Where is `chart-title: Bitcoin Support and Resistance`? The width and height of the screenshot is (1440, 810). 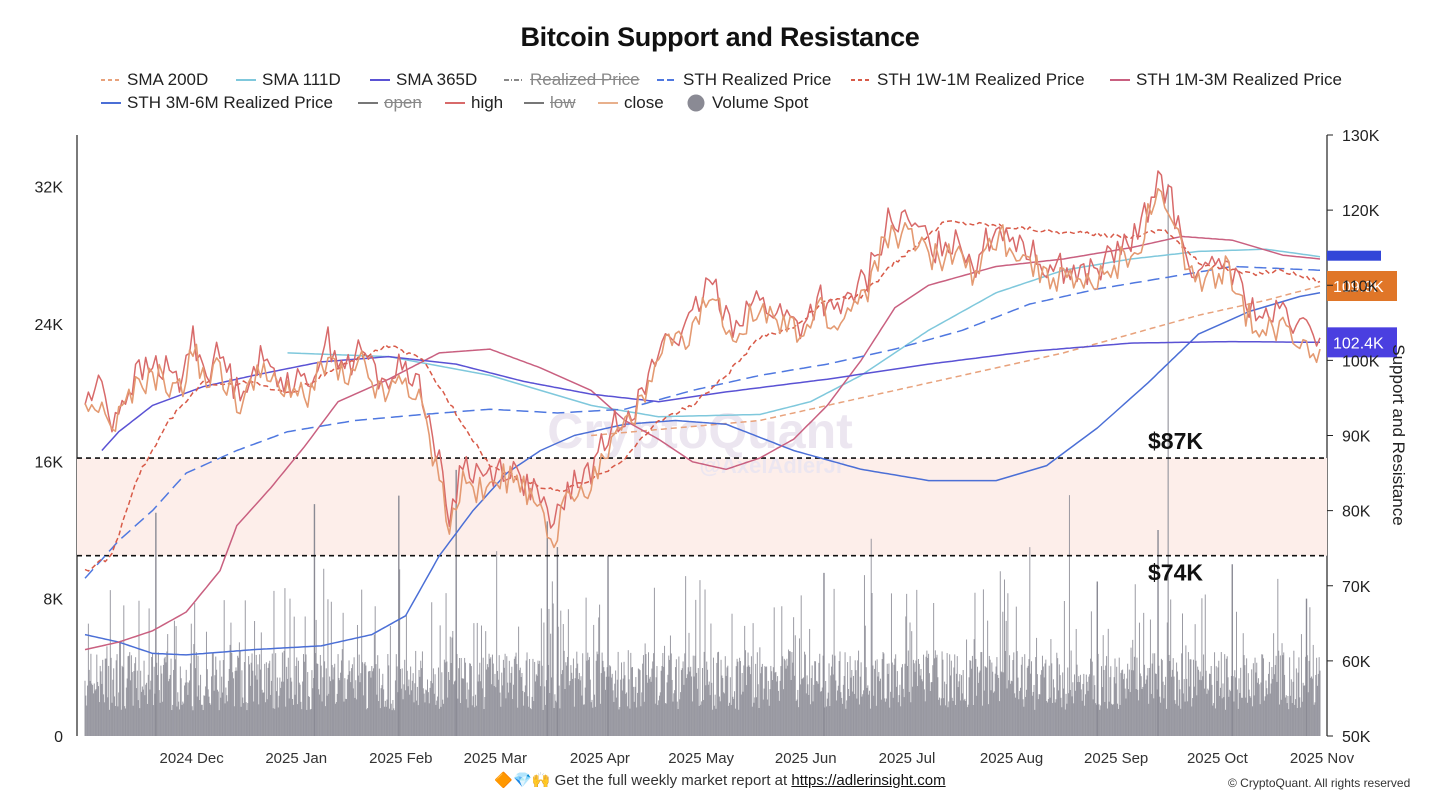
chart-title: Bitcoin Support and Resistance is located at coordinates (720, 37).